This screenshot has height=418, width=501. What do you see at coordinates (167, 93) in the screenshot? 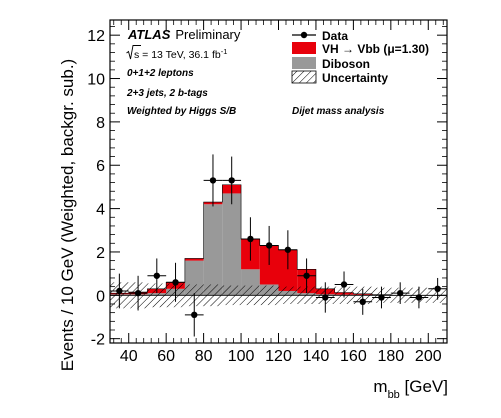
I see `jets-label: 2+3 jets, 2 b-tags` at bounding box center [167, 93].